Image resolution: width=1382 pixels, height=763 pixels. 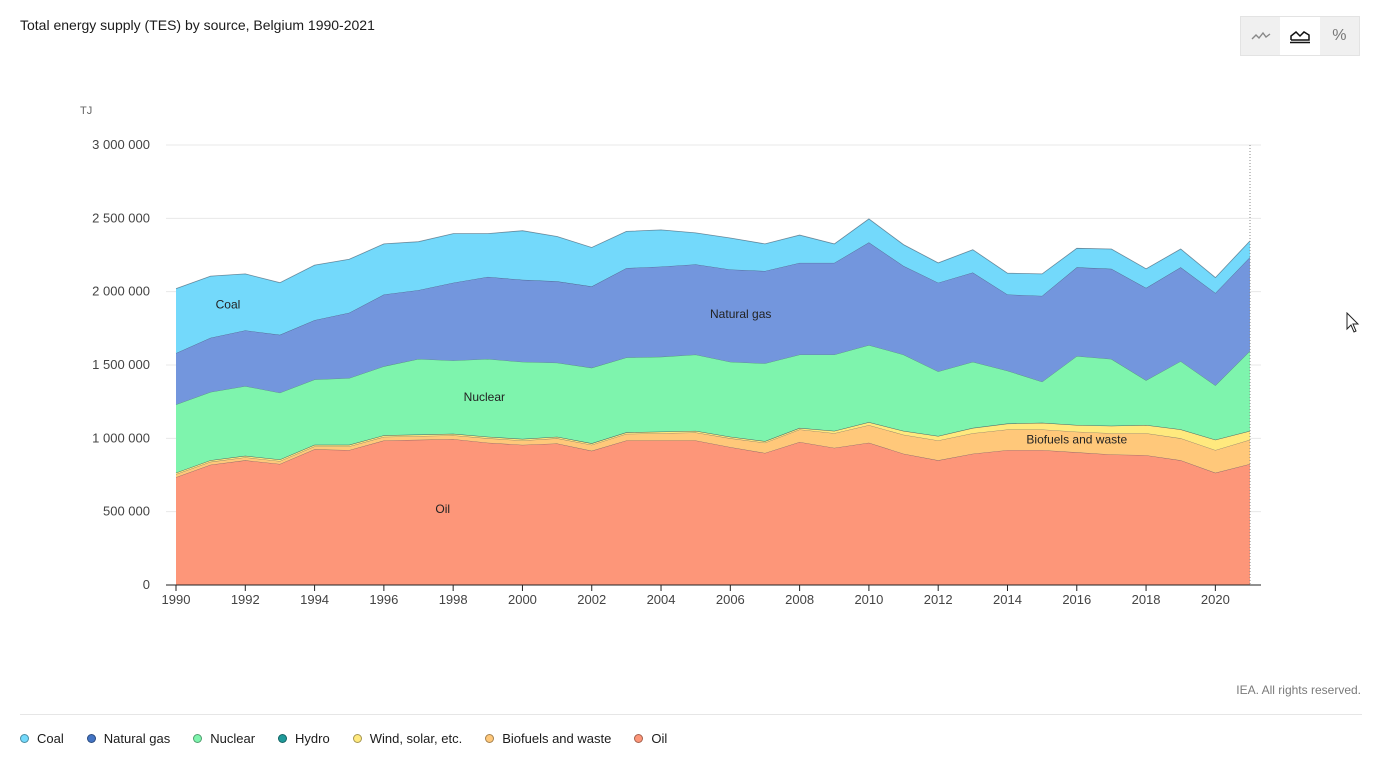 I want to click on wind-solar-swatch-icon, so click(x=357, y=738).